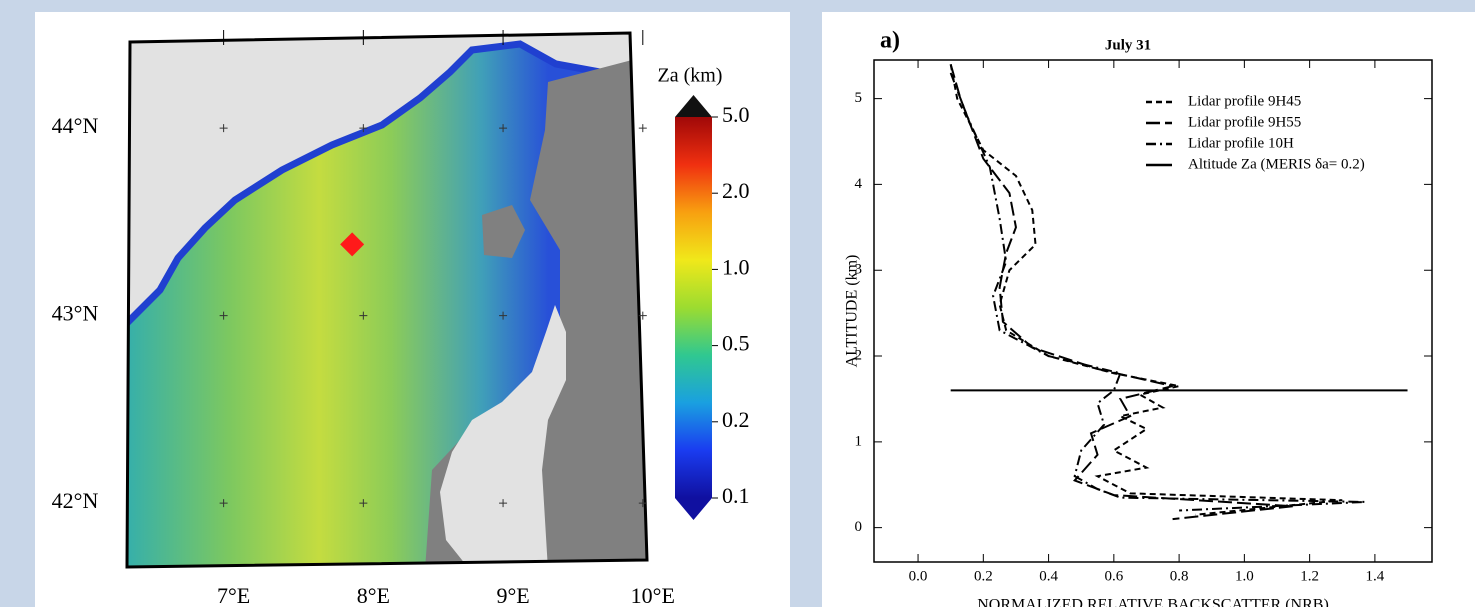 Image resolution: width=1475 pixels, height=607 pixels. Describe the element at coordinates (1048, 576) in the screenshot. I see `x-tick-label: 0.4` at that location.